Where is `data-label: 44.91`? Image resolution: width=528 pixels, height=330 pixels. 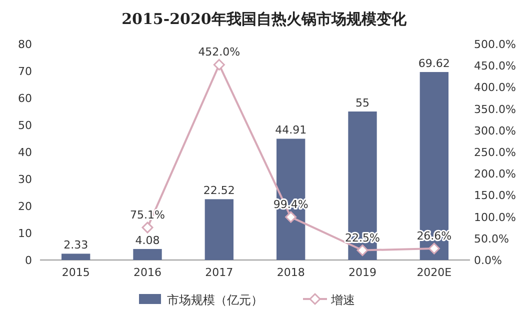 data-label: 44.91 is located at coordinates (291, 130).